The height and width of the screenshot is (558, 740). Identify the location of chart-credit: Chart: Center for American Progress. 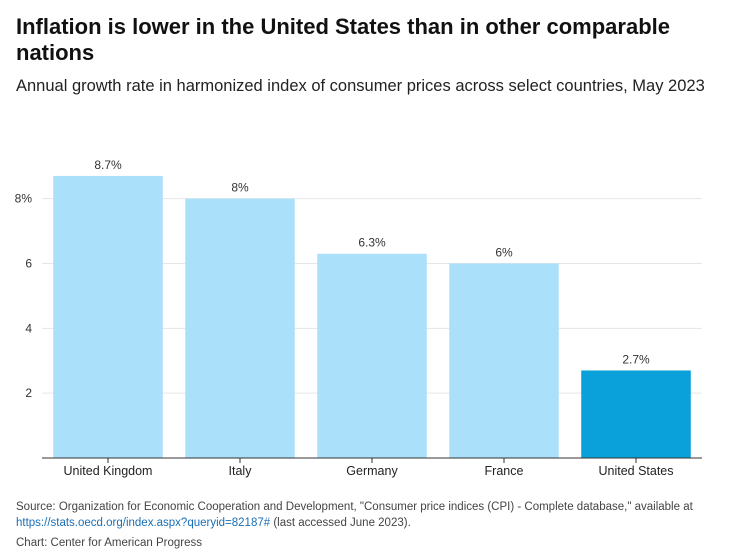
(109, 543).